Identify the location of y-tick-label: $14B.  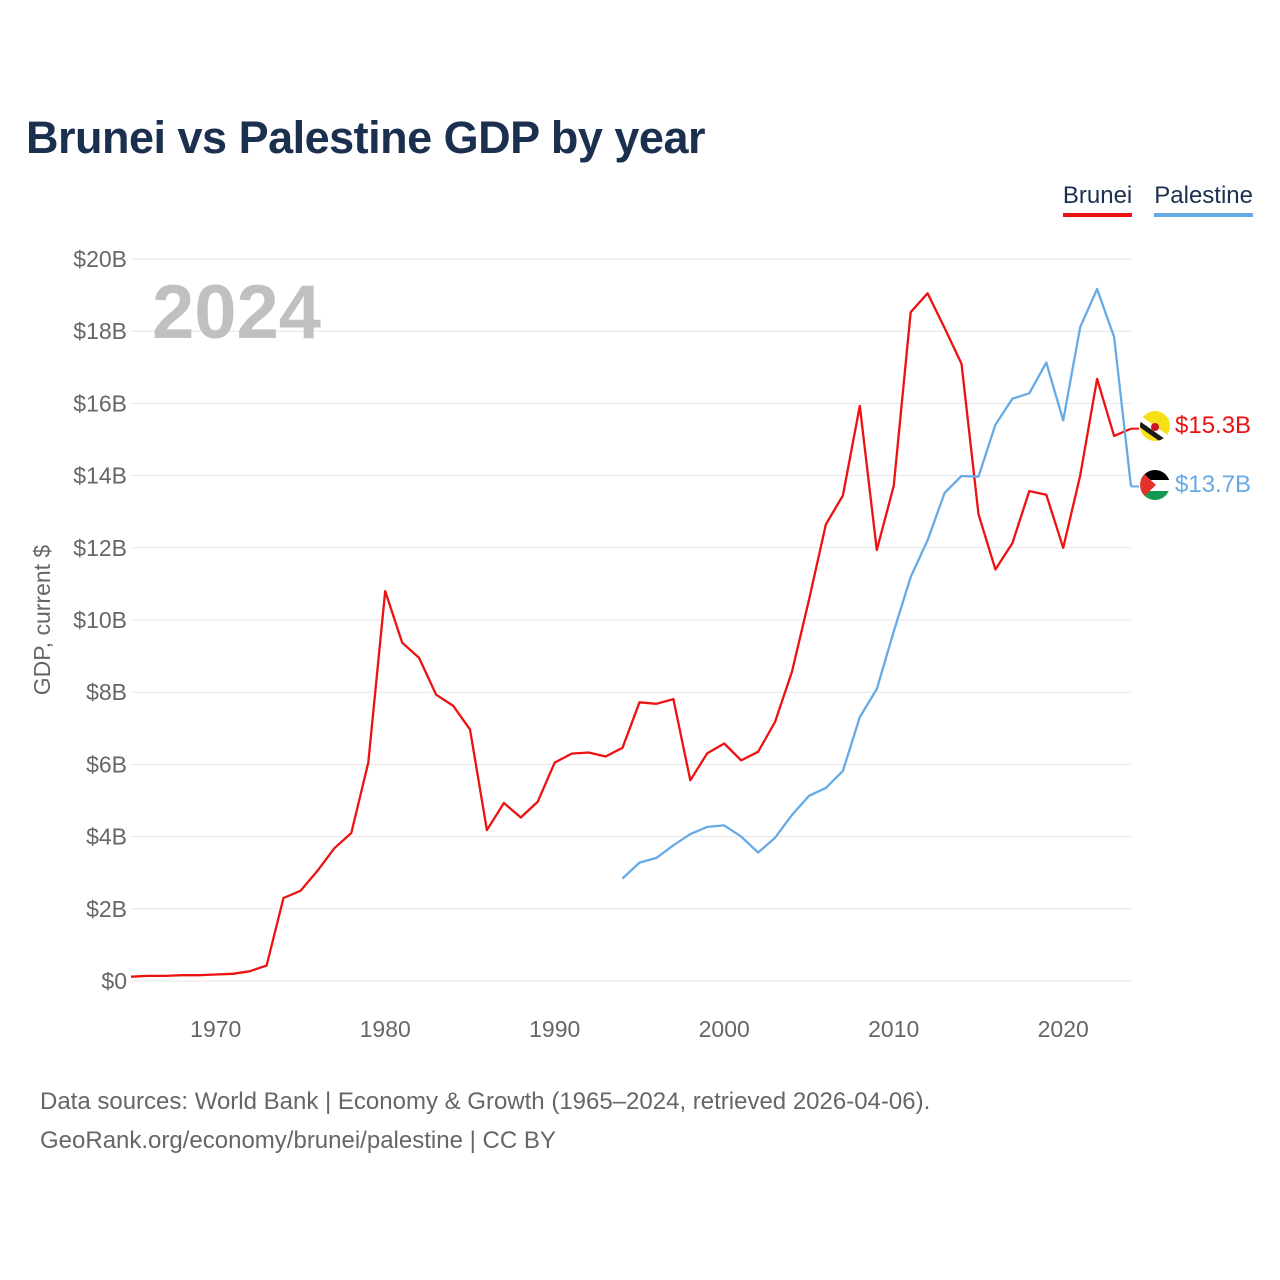
(100, 476).